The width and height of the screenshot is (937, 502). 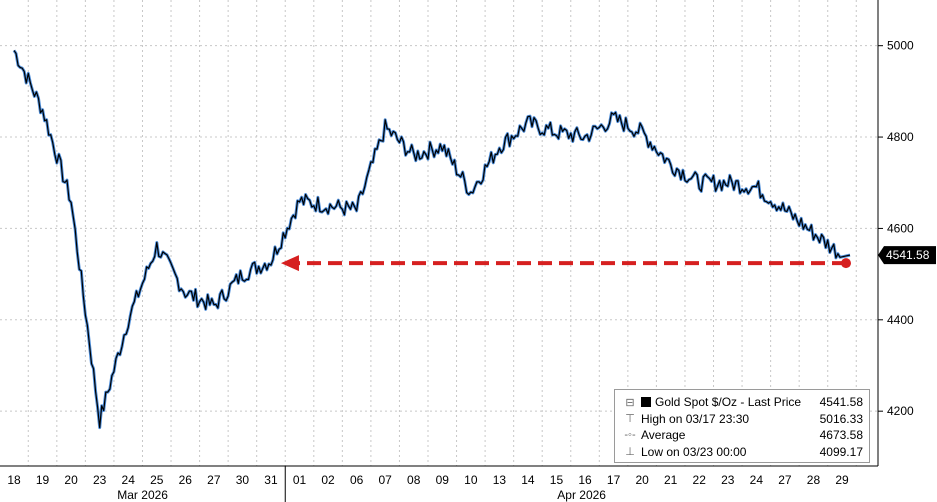 I want to click on legend-low-value: 4099.17, so click(x=841, y=451).